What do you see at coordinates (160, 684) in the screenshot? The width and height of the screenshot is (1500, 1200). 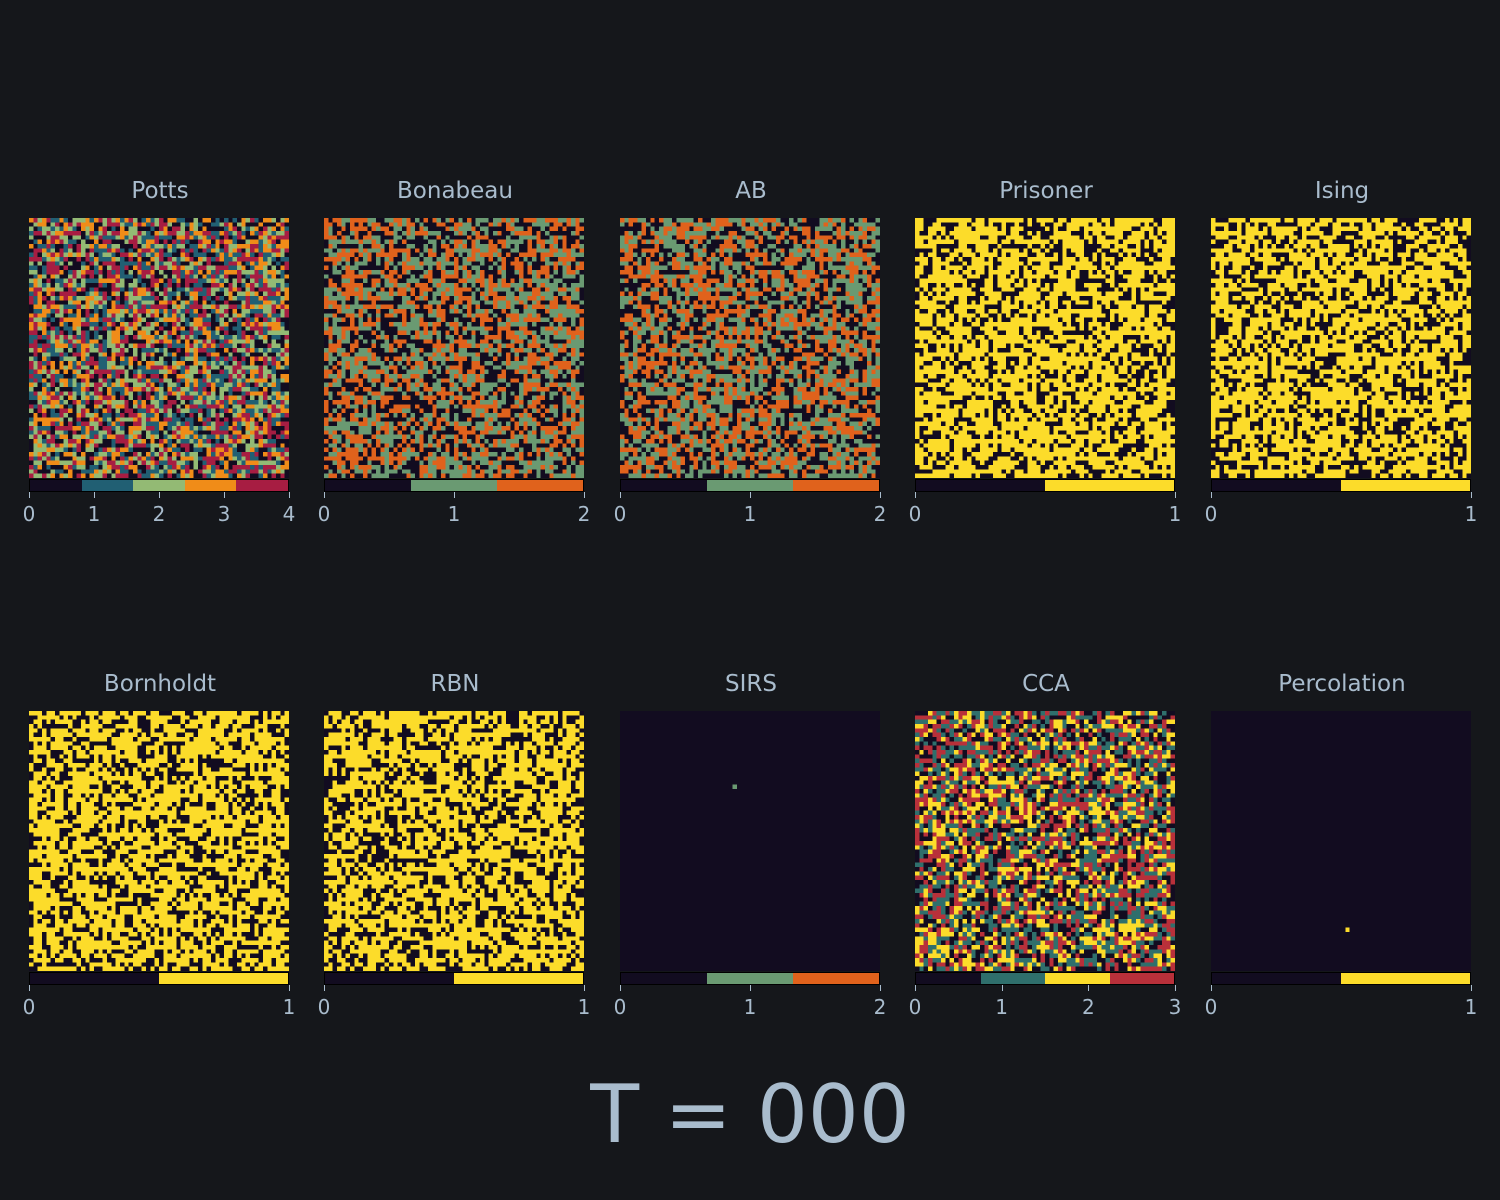 I see `panel-title: Bornholdt` at bounding box center [160, 684].